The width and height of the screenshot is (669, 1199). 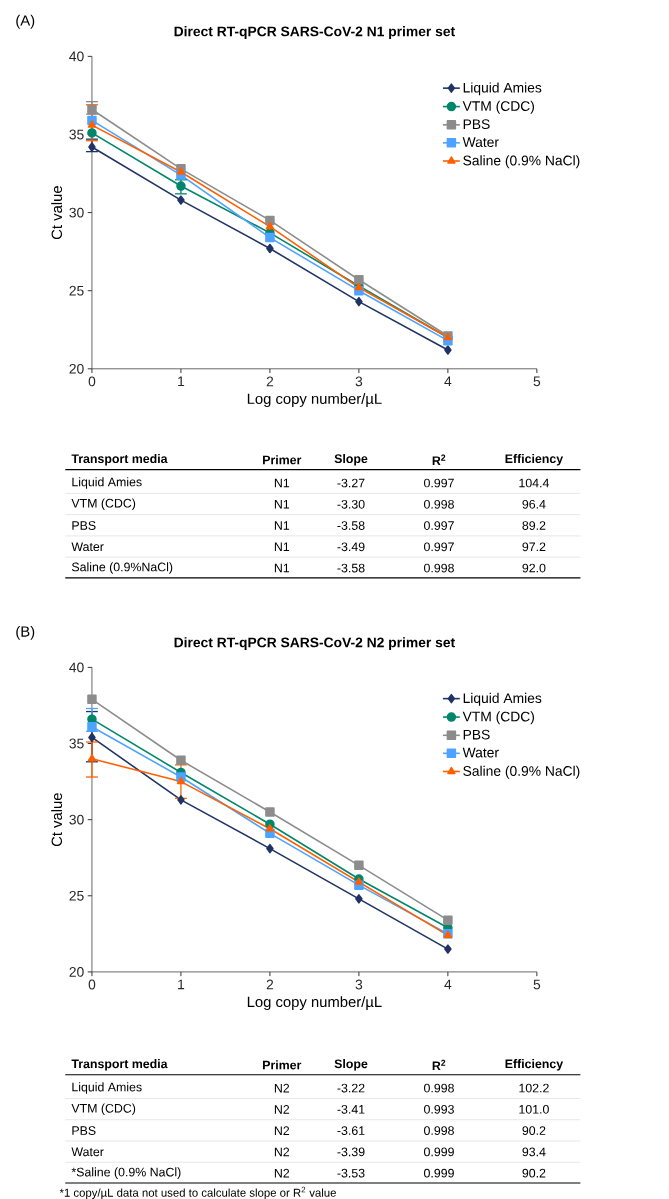 I want to click on text: -3.41, so click(x=351, y=1109).